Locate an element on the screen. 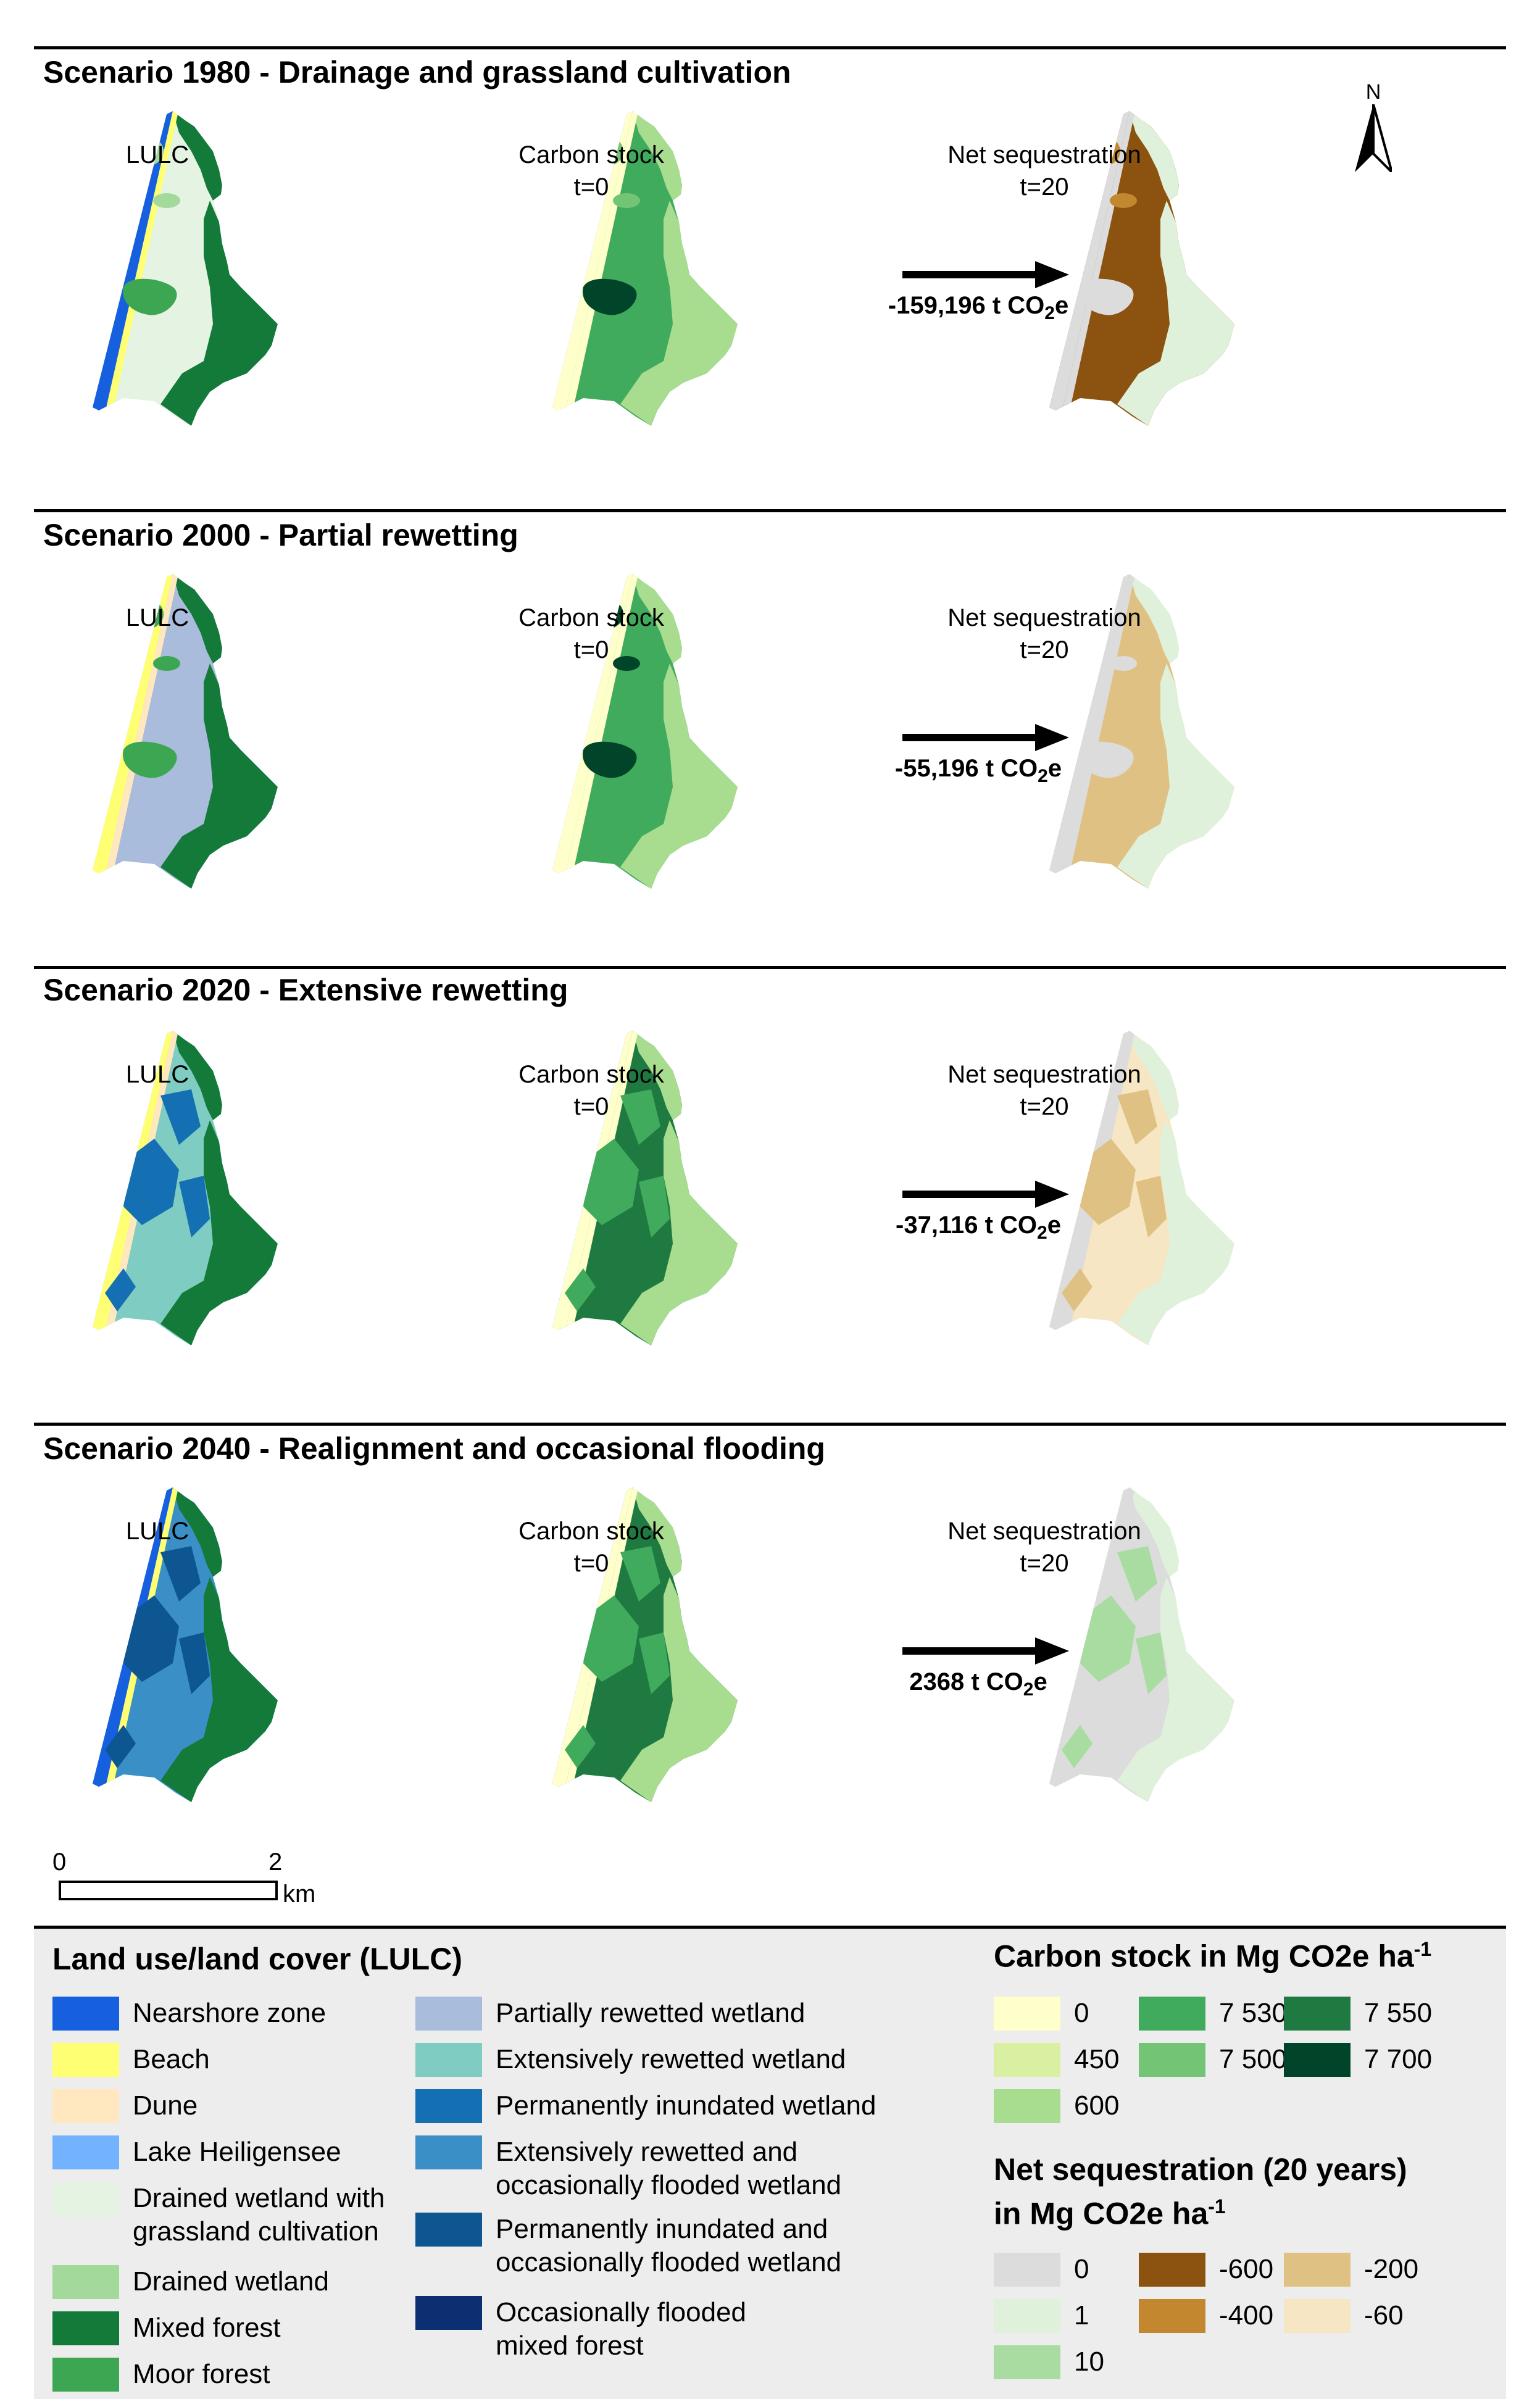 This screenshot has height=2399, width=1540. lulc-legend-item: Partially rewetted wetland is located at coordinates (610, 2014).